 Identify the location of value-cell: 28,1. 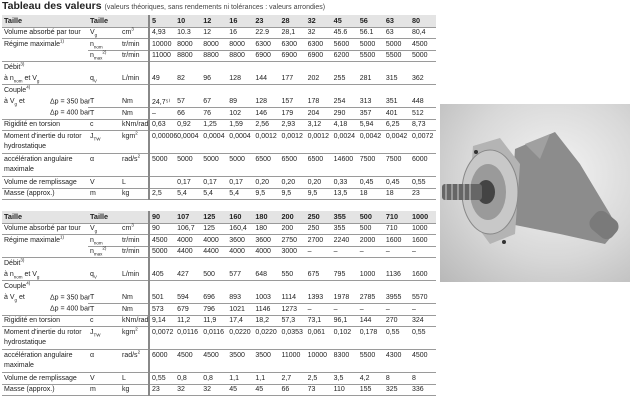
(292, 33).